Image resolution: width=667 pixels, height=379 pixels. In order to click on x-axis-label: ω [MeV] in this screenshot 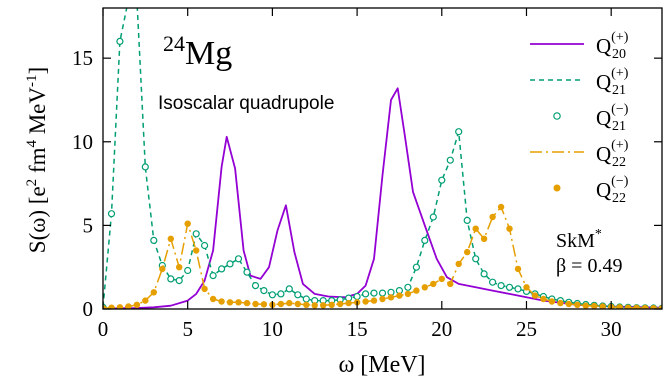, I will do `click(381, 365)`.